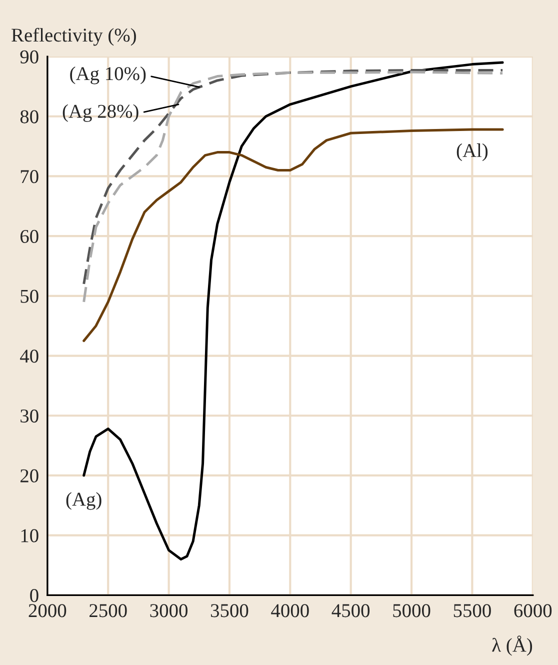  What do you see at coordinates (74, 37) in the screenshot?
I see `y-axis-title: Reflectivity (%)` at bounding box center [74, 37].